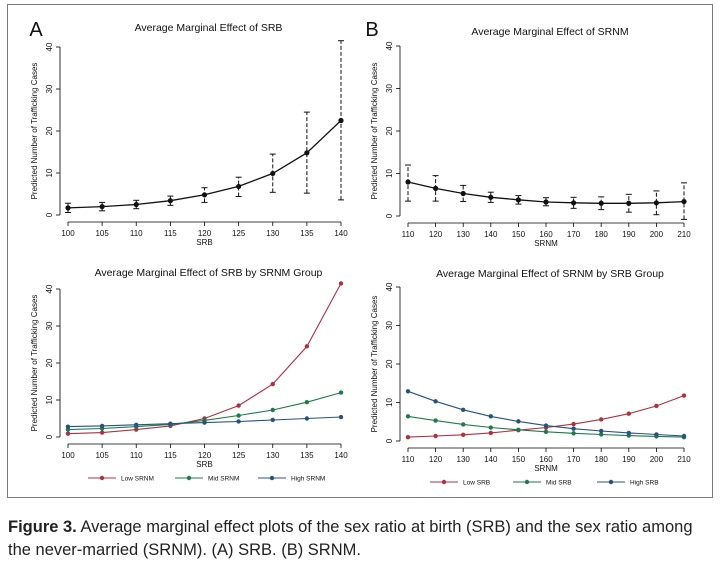 The width and height of the screenshot is (721, 565). What do you see at coordinates (273, 455) in the screenshot?
I see `chart3-x-tick-label: 130` at bounding box center [273, 455].